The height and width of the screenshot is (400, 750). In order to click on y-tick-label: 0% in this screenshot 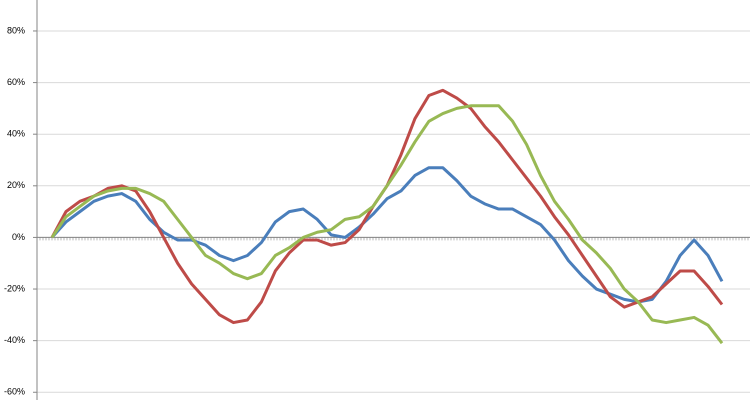, I will do `click(18, 237)`.